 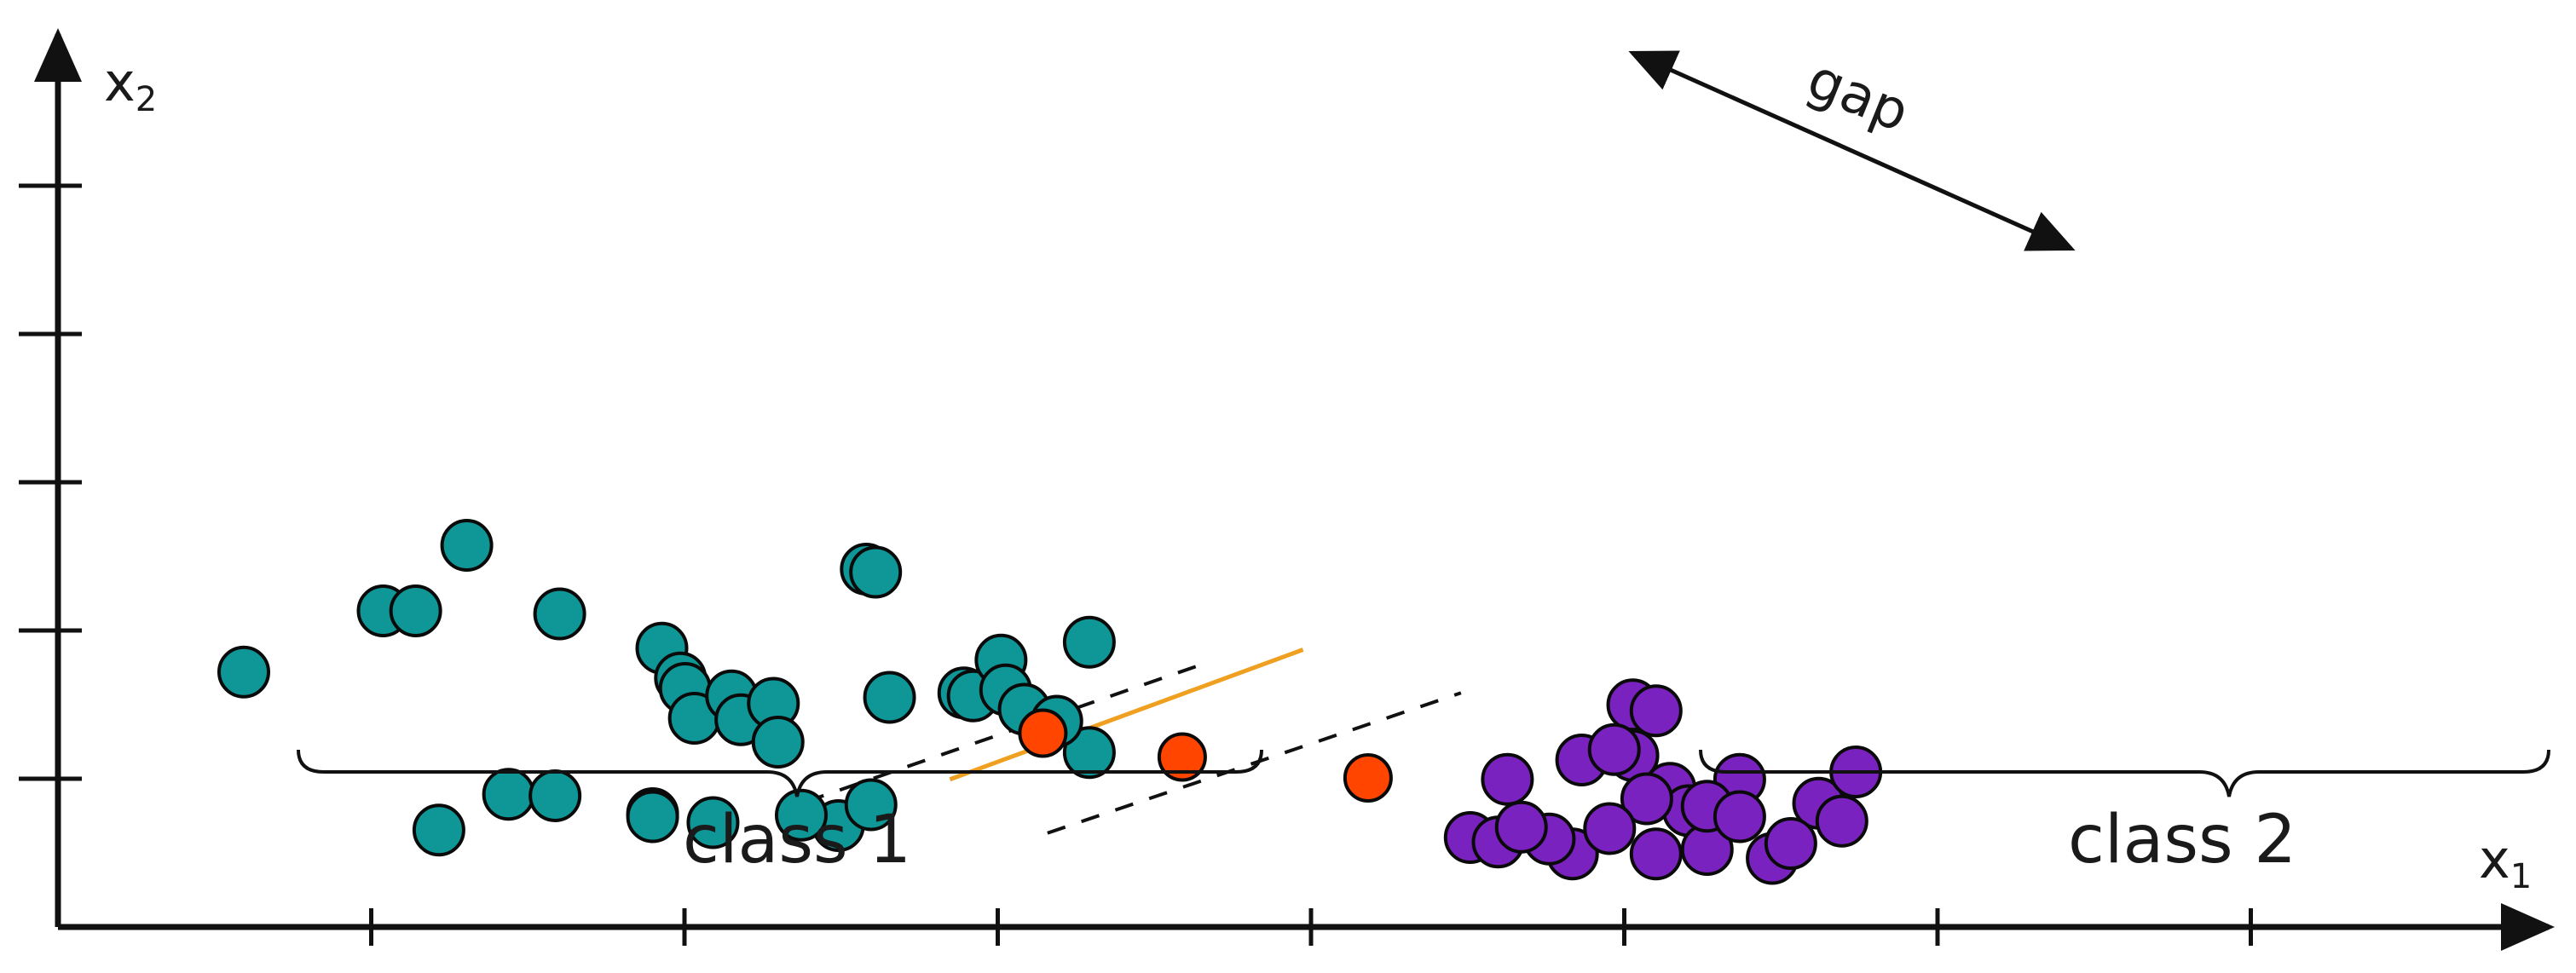 I want to click on class1-label: class 1, so click(x=797, y=840).